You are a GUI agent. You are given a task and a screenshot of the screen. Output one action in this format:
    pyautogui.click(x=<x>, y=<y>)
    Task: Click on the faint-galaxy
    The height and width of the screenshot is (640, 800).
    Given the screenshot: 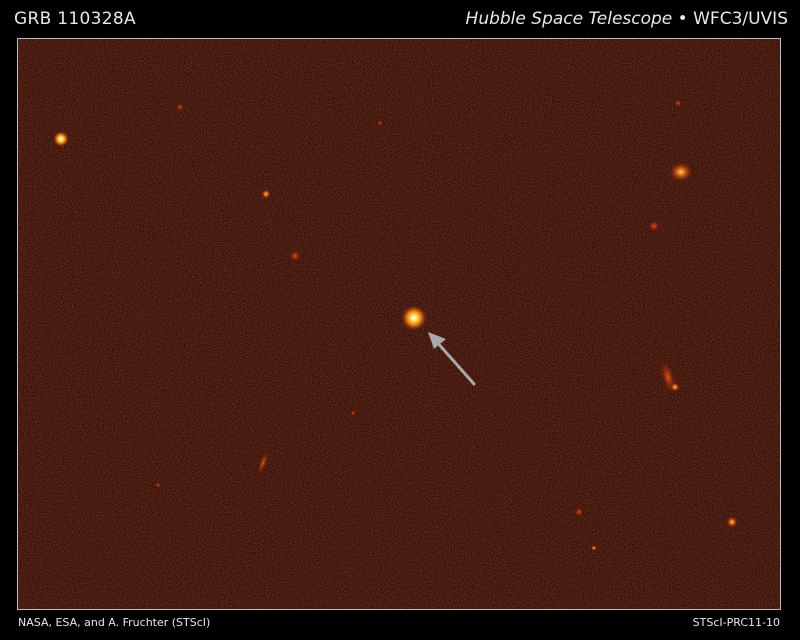 What is the action you would take?
    pyautogui.click(x=263, y=463)
    